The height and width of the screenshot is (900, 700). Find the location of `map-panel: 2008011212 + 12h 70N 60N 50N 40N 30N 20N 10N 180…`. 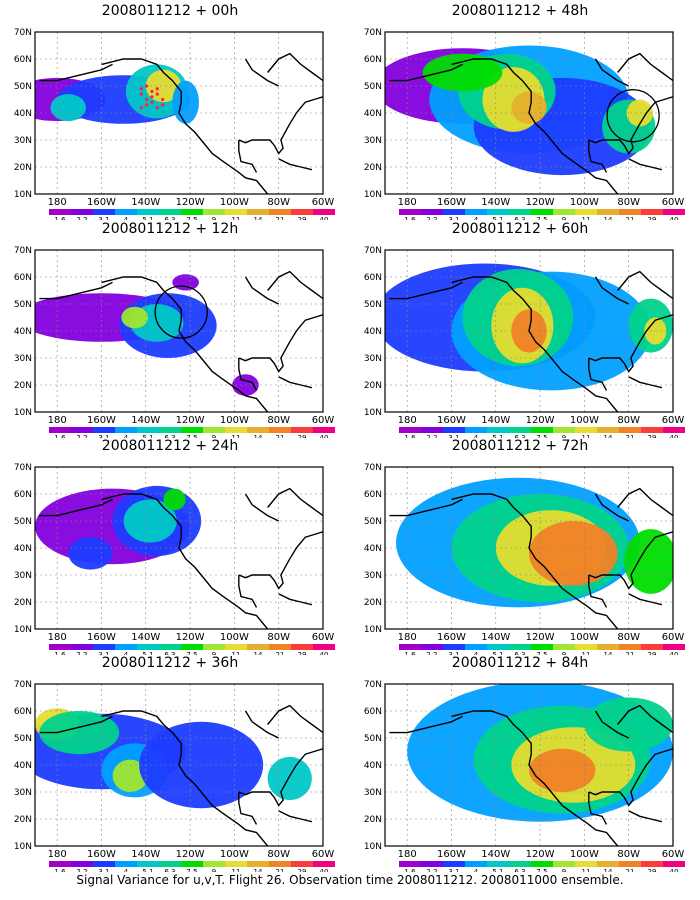

map-panel: 2008011212 + 12h 70N 60N 50N 40N 30N 20N 10N 180… is located at coordinates (170, 329).